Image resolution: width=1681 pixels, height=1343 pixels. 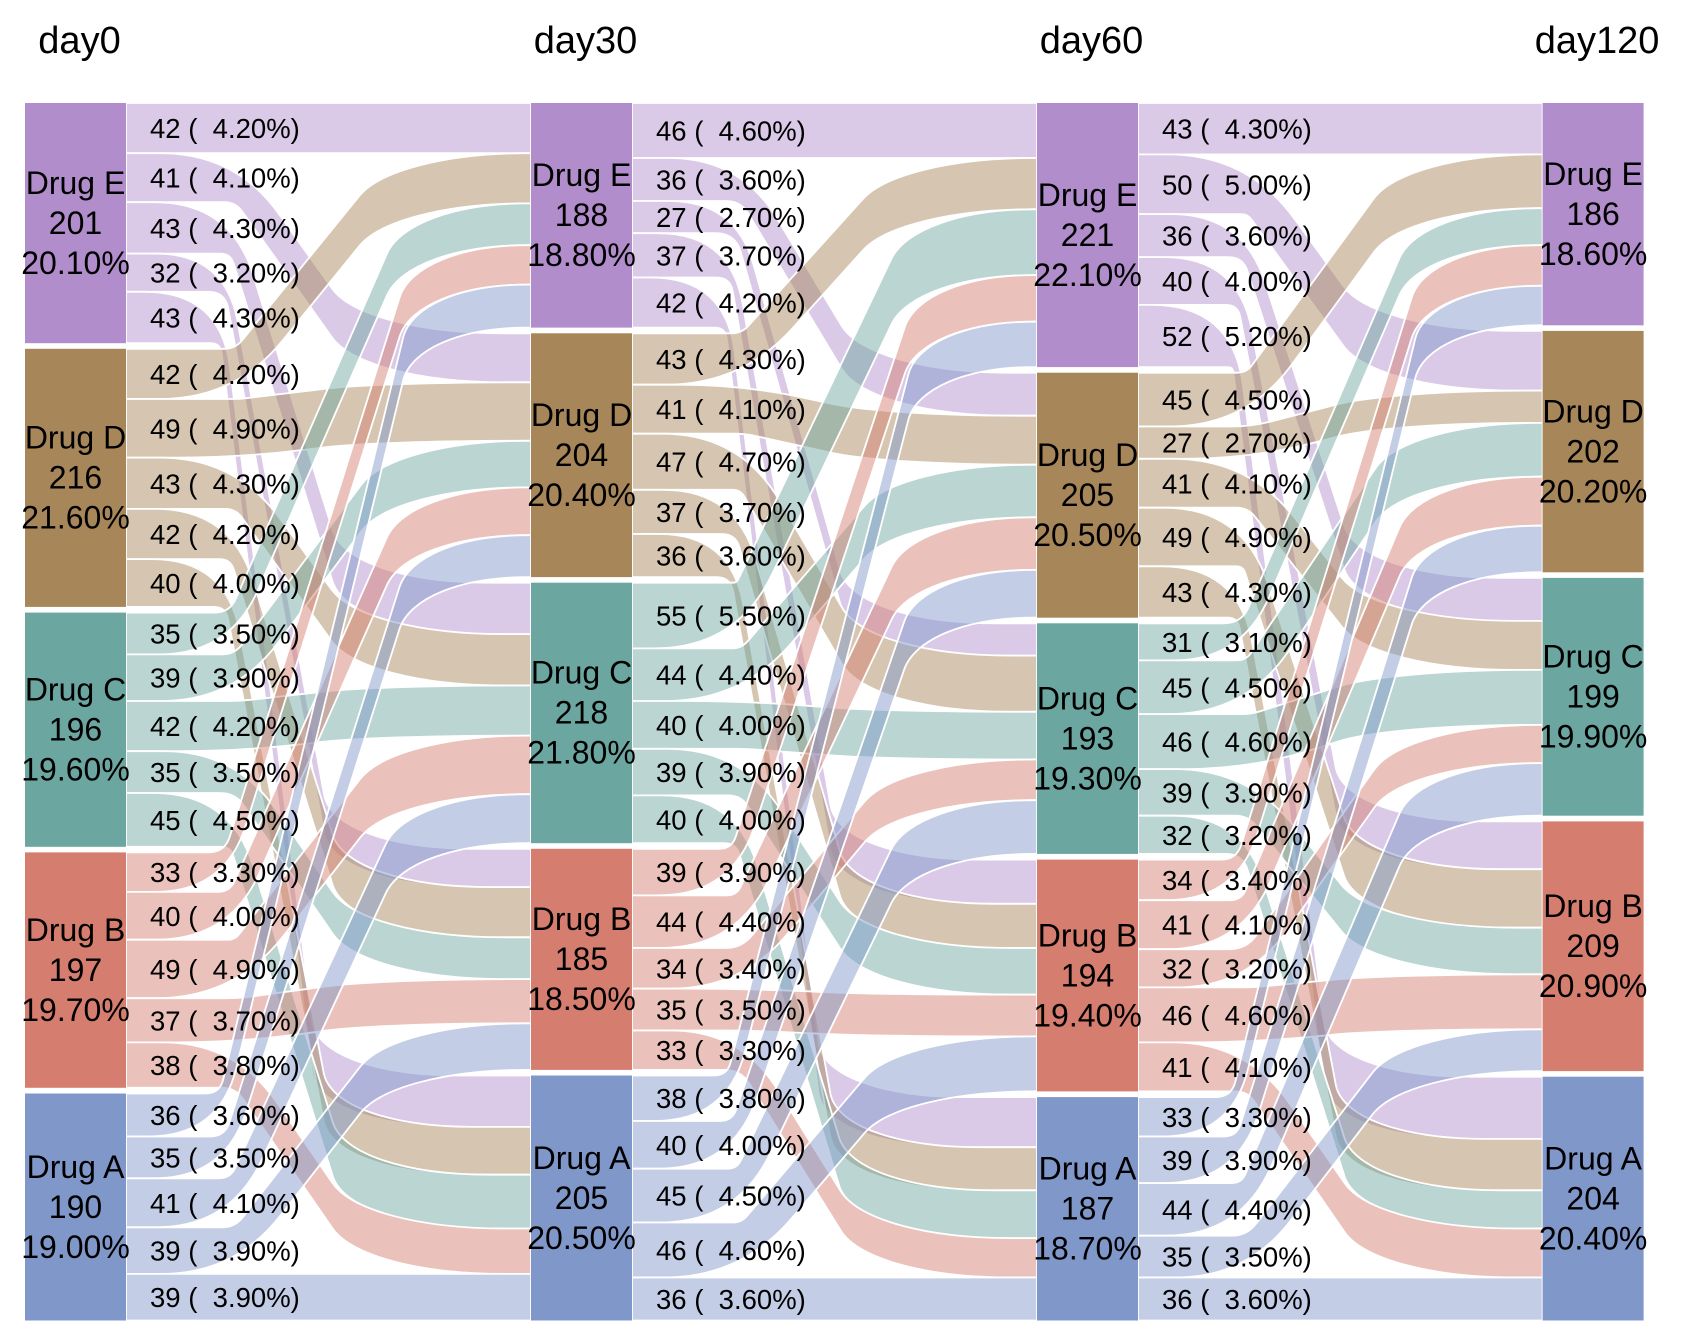 What do you see at coordinates (76, 183) in the screenshot?
I see `svg-text: Drug E` at bounding box center [76, 183].